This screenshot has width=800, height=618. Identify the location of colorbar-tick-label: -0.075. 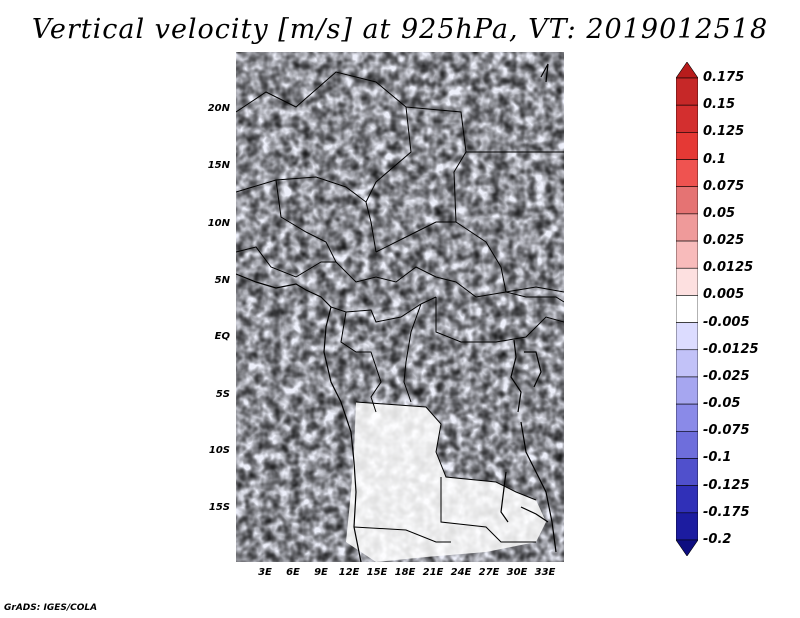
(726, 431).